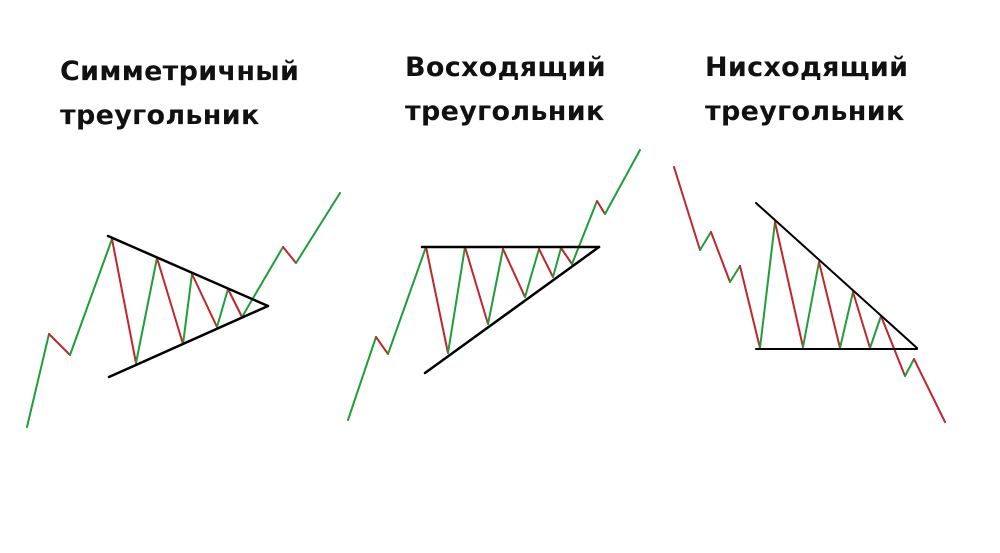  Describe the element at coordinates (505, 90) in the screenshot. I see `title-ascending-triangle: Восходящий треугольник` at that location.